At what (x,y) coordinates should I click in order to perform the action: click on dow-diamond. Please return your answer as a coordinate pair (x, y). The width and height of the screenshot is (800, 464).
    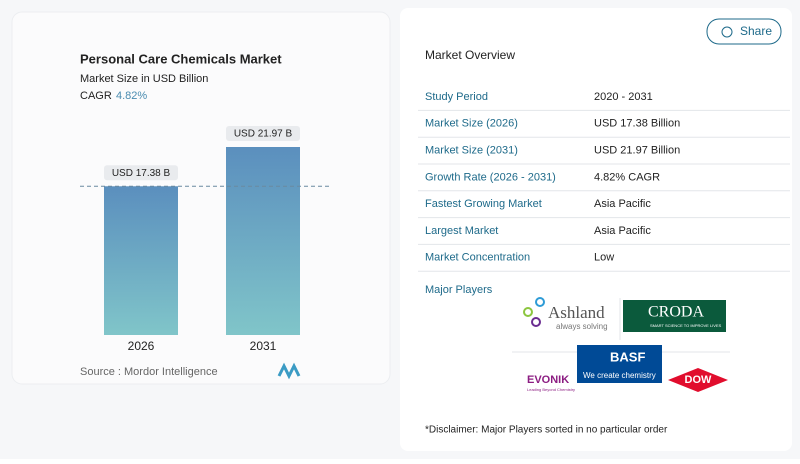
    Looking at the image, I should click on (698, 380).